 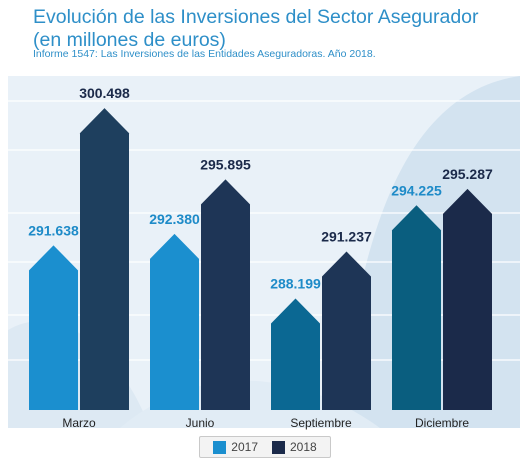 I want to click on legend-item-2017: 2017, so click(x=235, y=447).